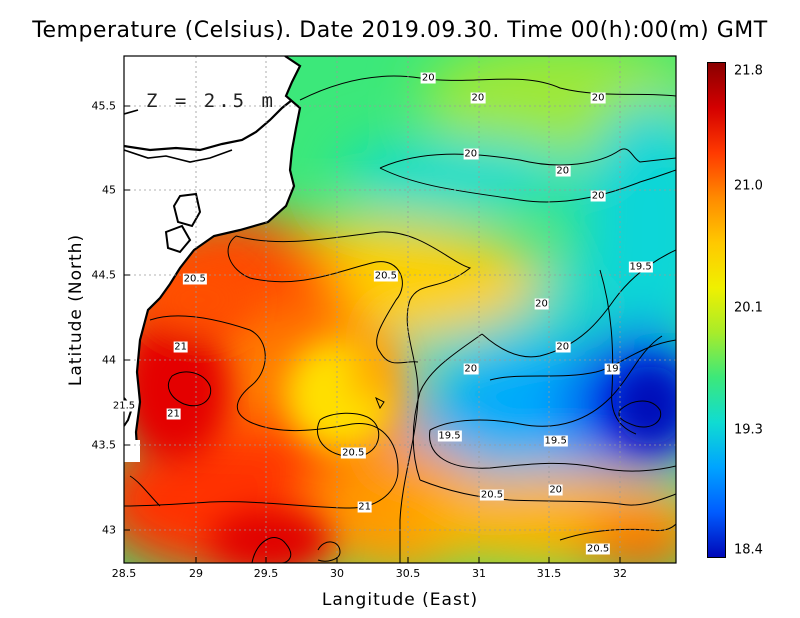 This screenshot has height=618, width=800. I want to click on y-tick-label: 45, so click(109, 190).